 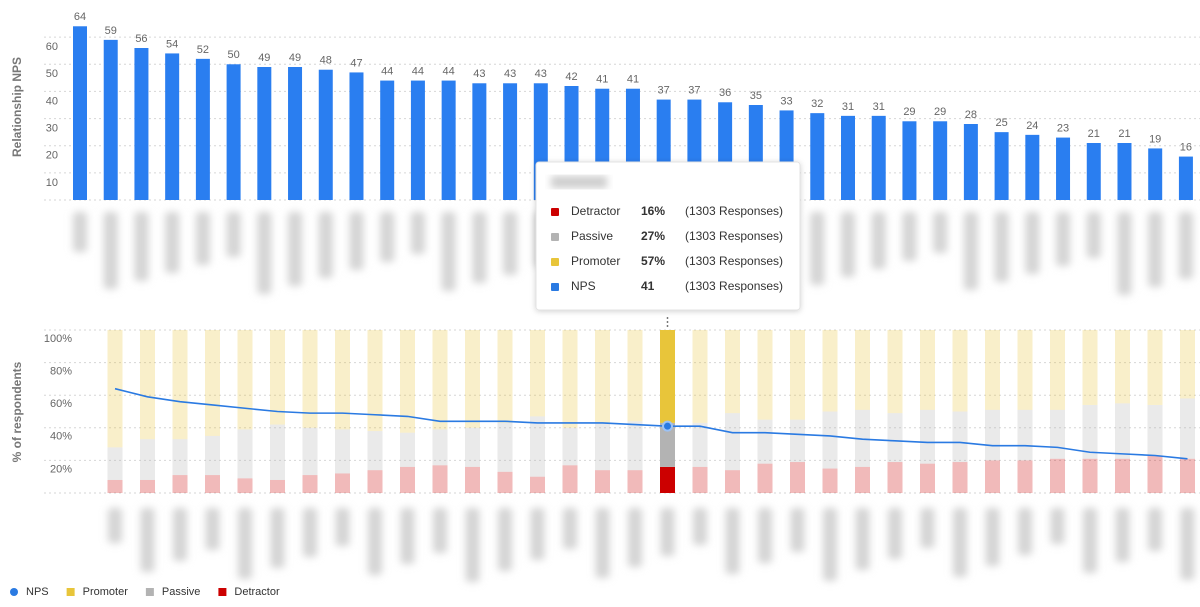 I want to click on tooltip-name: Promoter, so click(x=595, y=261).